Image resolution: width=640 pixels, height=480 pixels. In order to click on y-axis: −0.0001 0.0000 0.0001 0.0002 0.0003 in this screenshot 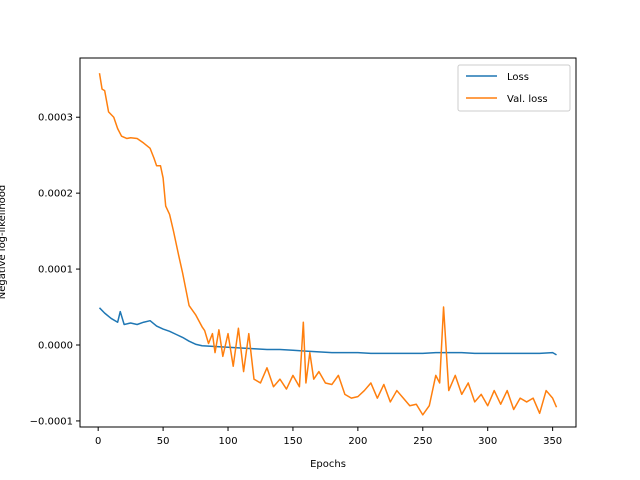, I will do `click(55, 270)`.